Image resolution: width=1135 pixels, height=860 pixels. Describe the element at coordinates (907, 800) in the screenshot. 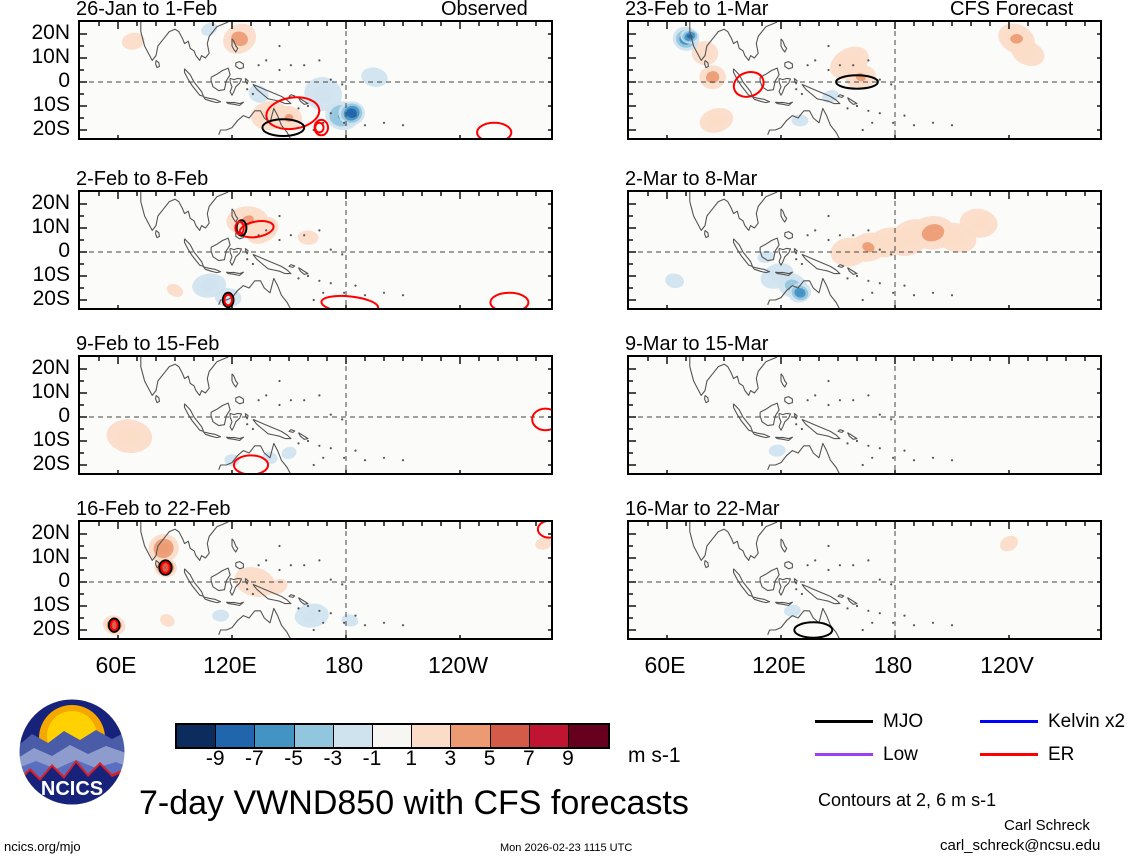

I see `contour-note: Contours at 2, 6 m s-1` at that location.